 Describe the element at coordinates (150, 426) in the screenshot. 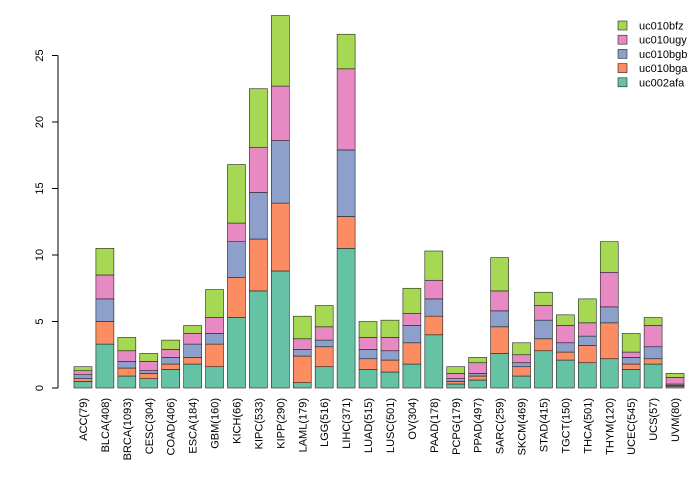

I see `x-tick-label: CESC(304)` at that location.